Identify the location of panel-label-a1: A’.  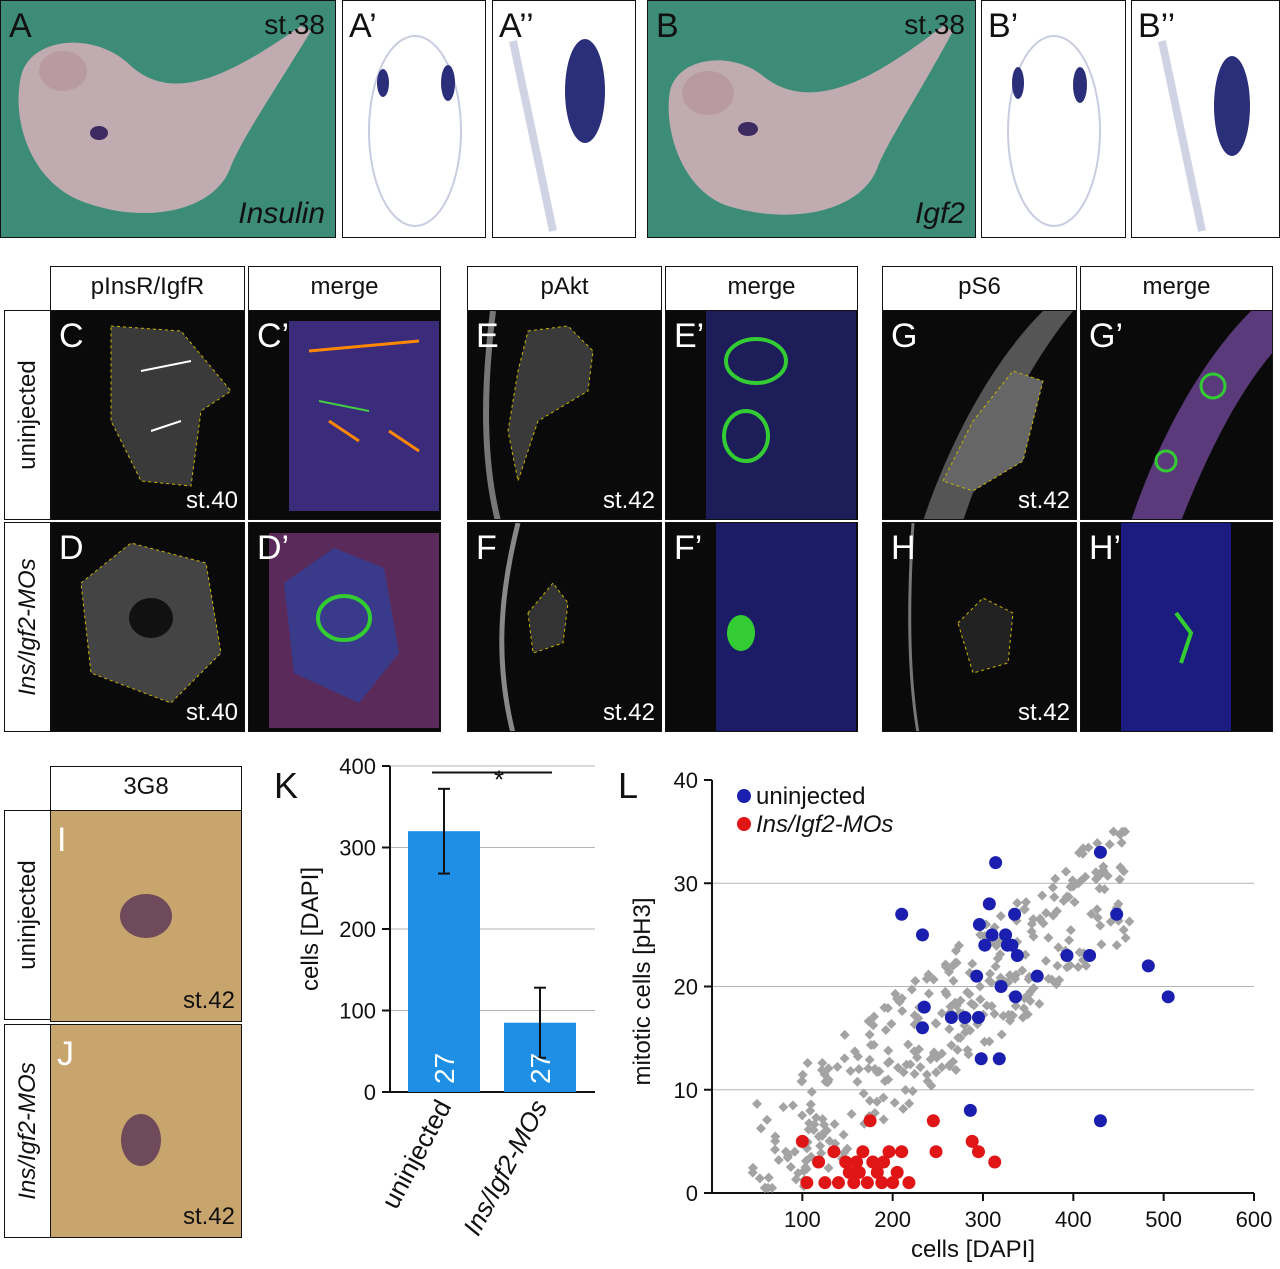
(363, 26).